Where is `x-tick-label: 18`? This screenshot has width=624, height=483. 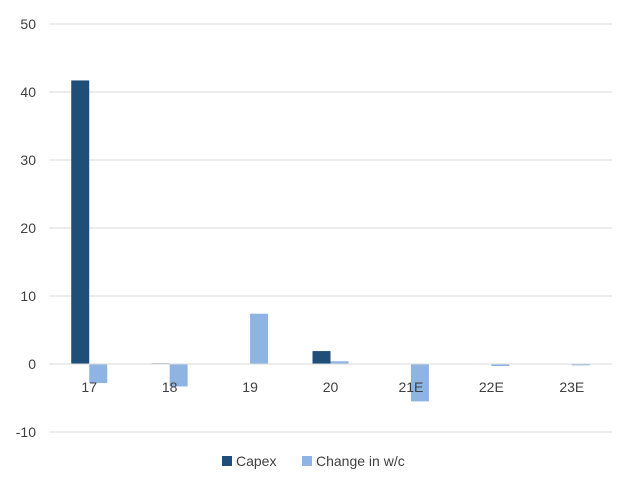
x-tick-label: 18 is located at coordinates (170, 387).